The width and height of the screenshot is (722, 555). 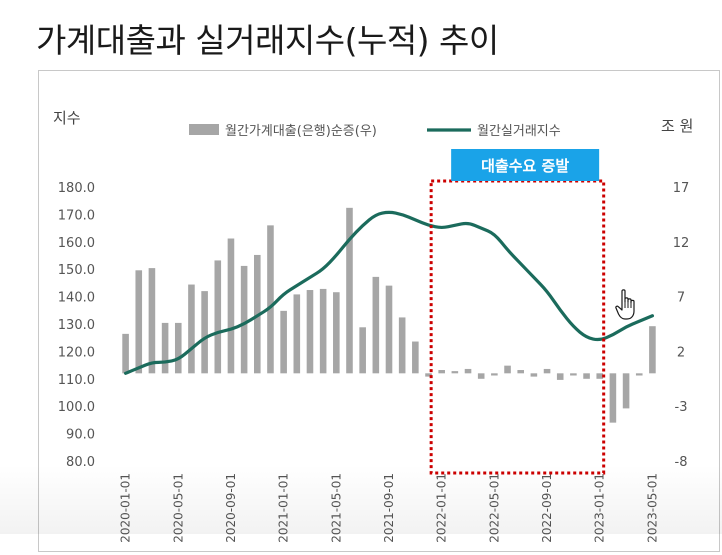 What do you see at coordinates (76, 407) in the screenshot?
I see `left-tick-label: 100.0` at bounding box center [76, 407].